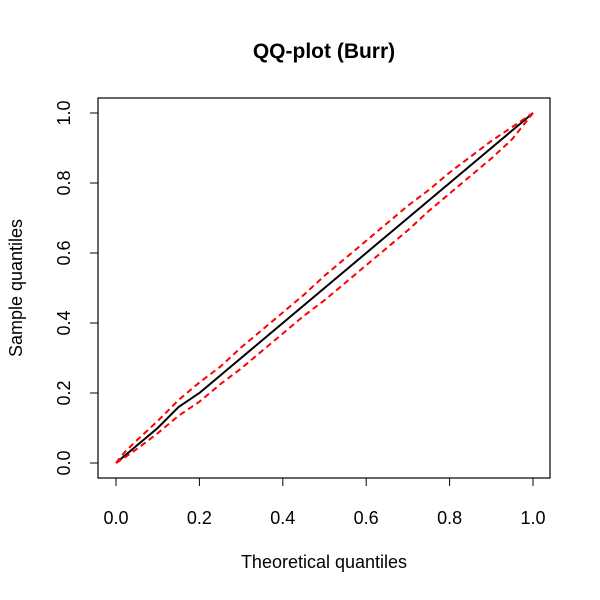 This screenshot has width=600, height=600. I want to click on x-tick-label: 0.8, so click(449, 518).